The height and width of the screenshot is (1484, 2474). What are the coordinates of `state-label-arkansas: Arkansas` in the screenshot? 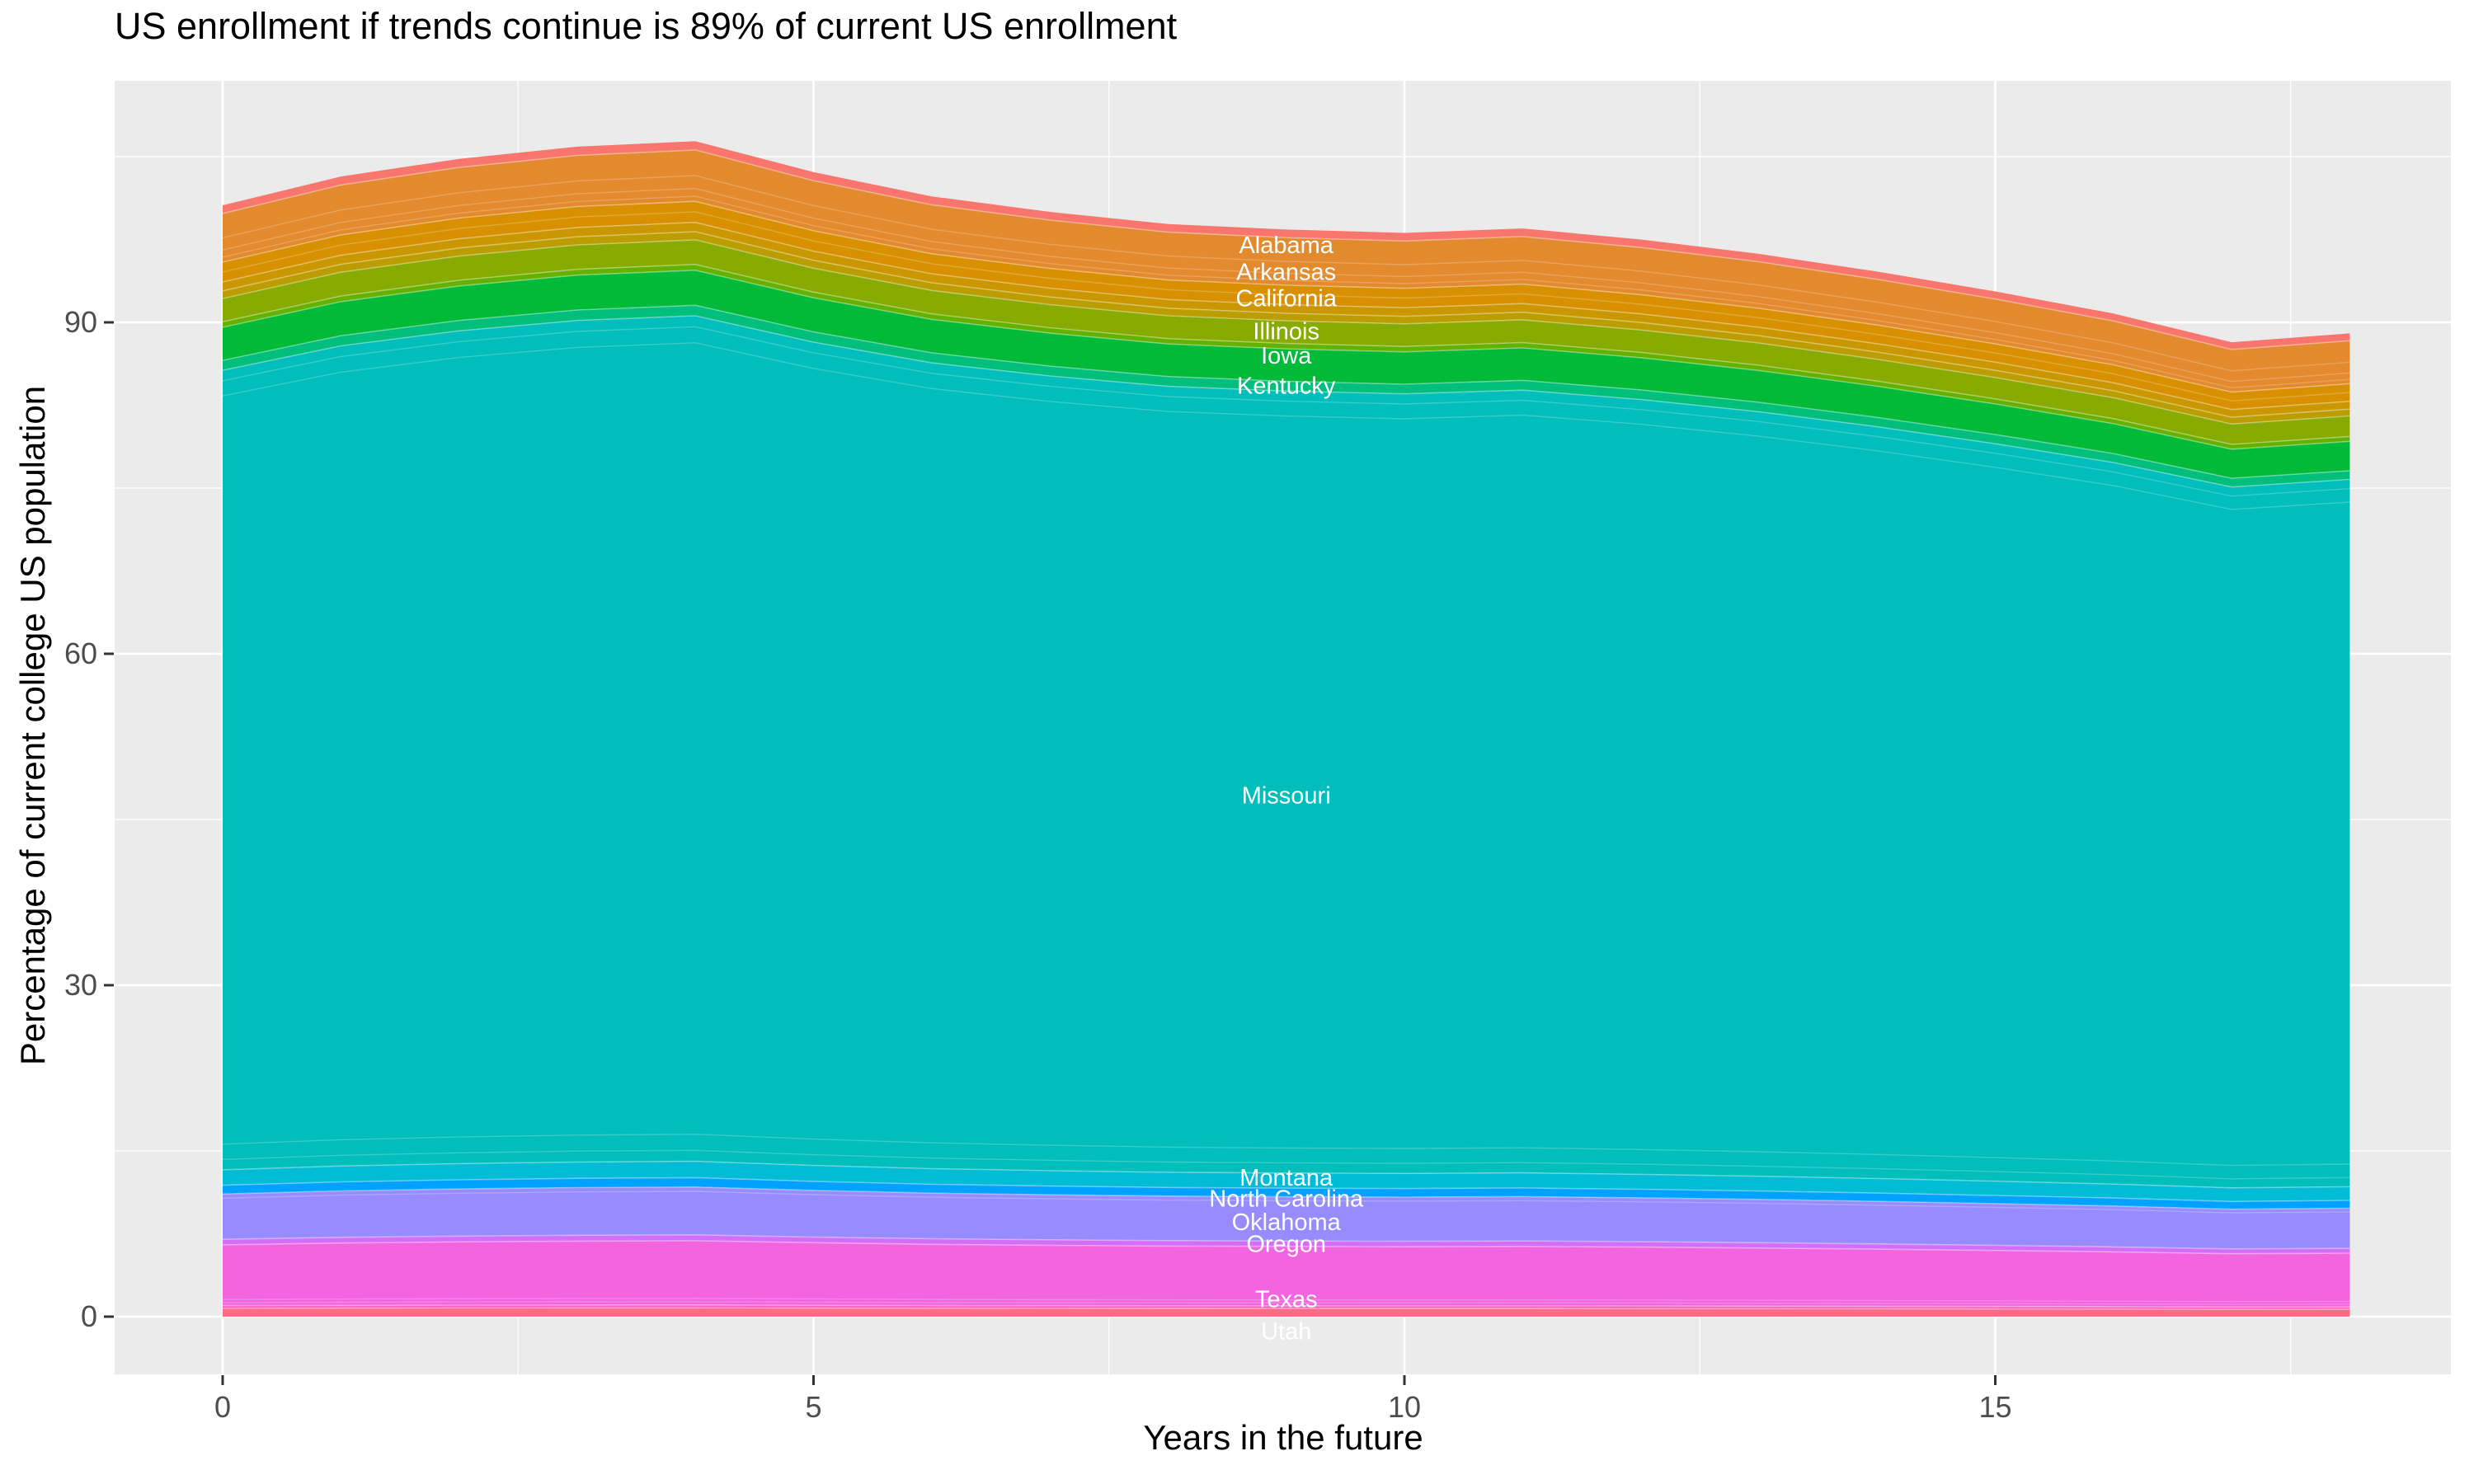 It's located at (1286, 272).